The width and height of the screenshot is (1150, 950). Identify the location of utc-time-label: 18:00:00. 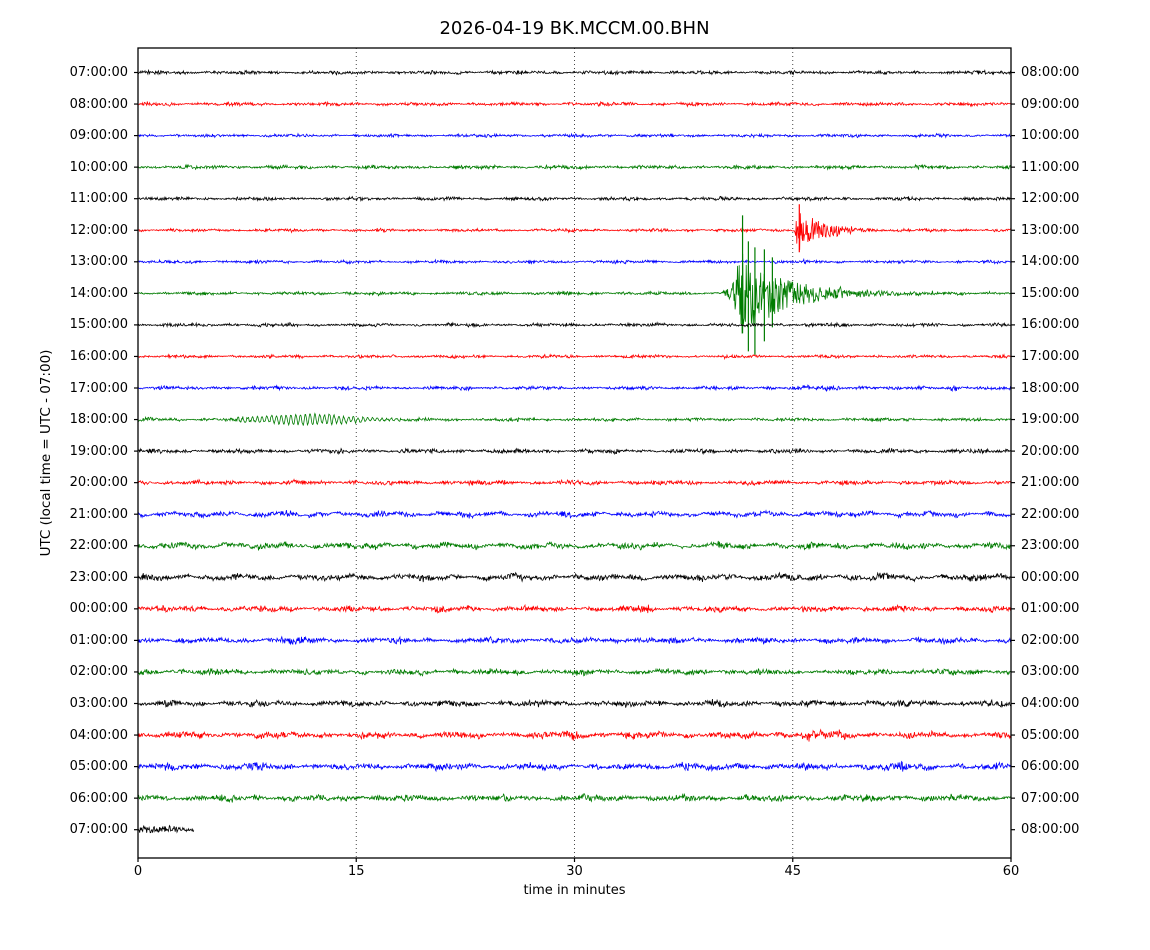
(98, 420).